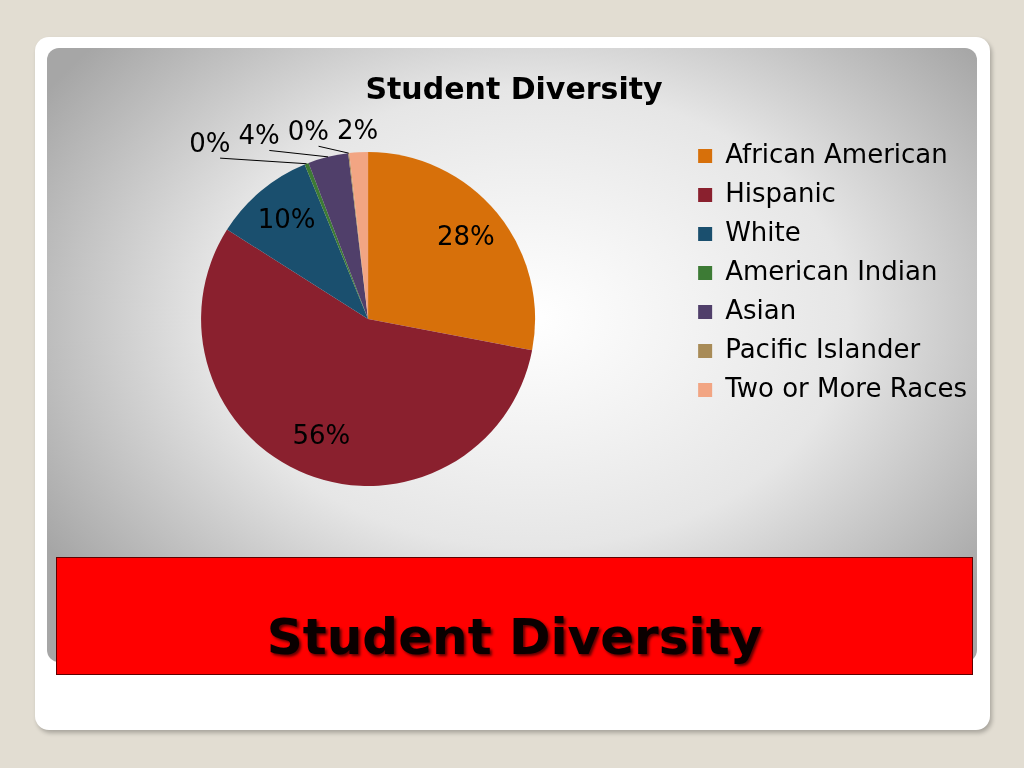 The width and height of the screenshot is (1024, 768). Describe the element at coordinates (823, 348) in the screenshot. I see `legend-label: Pacific Islander` at that location.